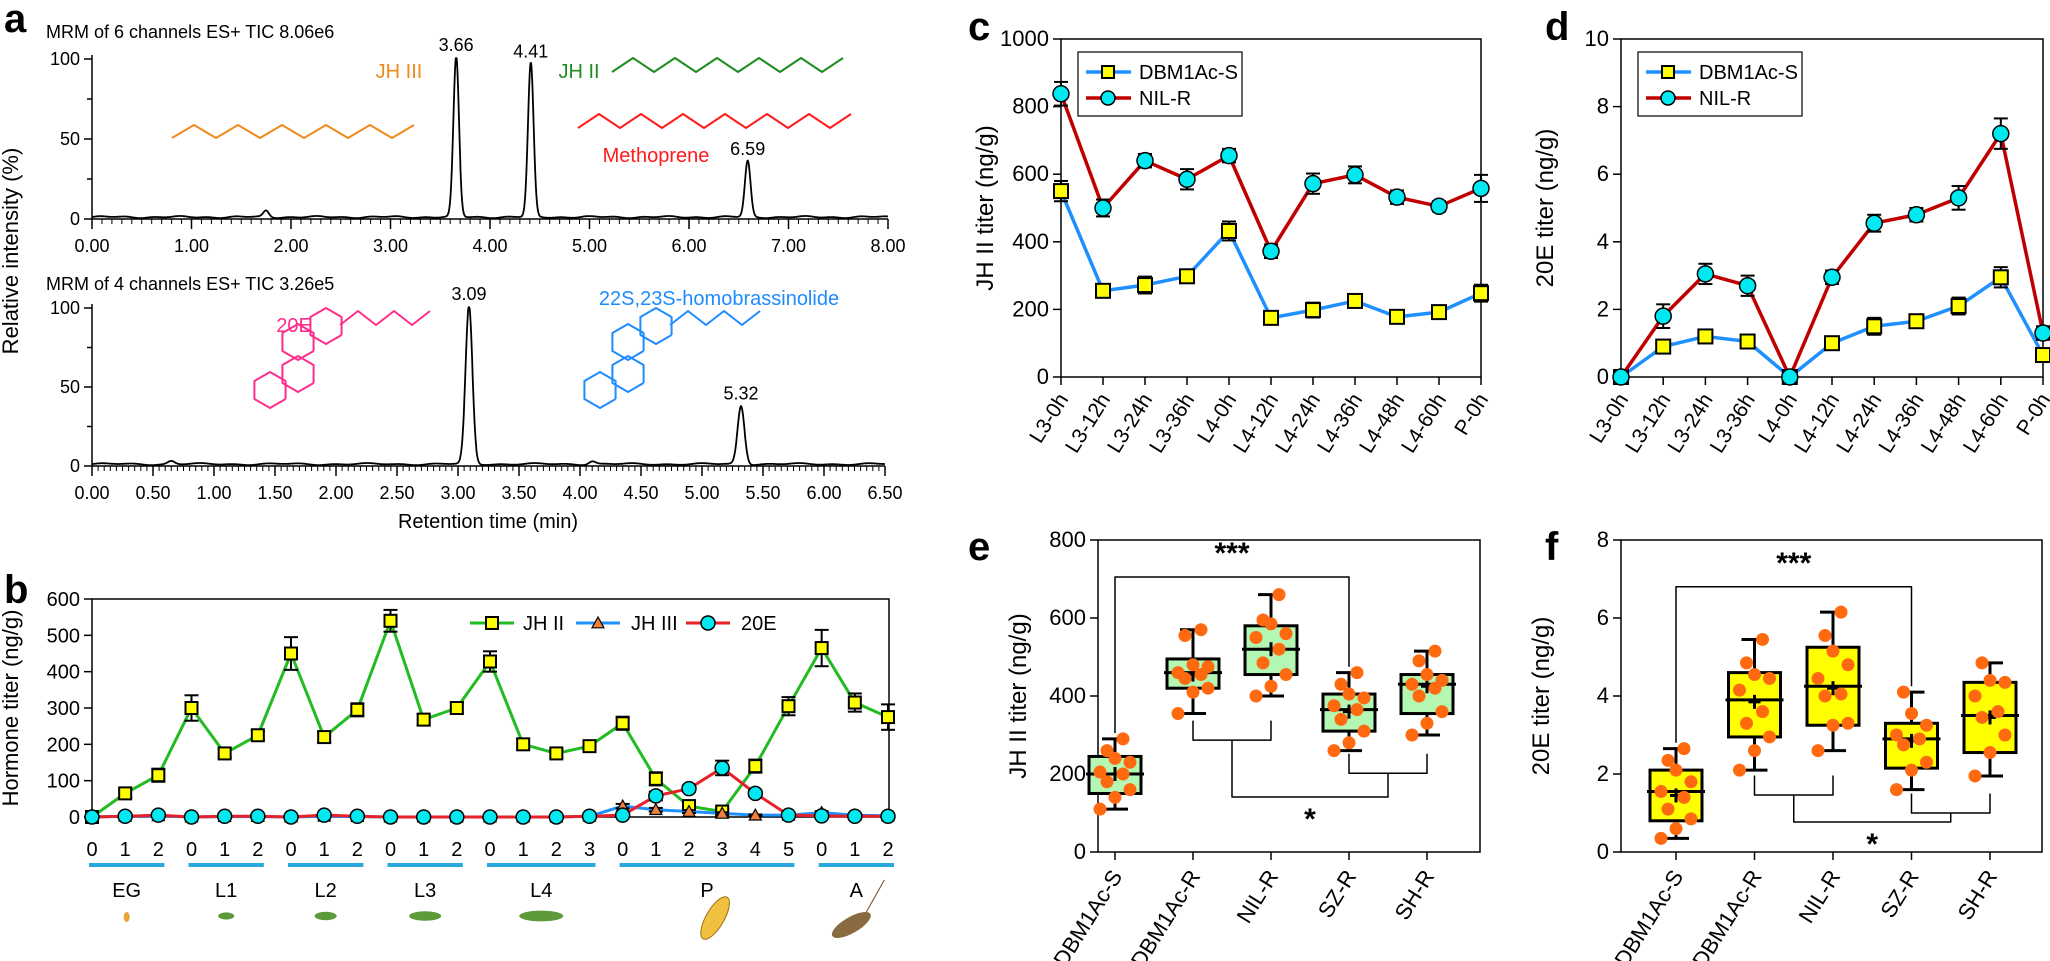 This screenshot has height=961, width=2050. Describe the element at coordinates (1018, 695) in the screenshot. I see `y-axis-title: JH II titer (ng/g)` at that location.